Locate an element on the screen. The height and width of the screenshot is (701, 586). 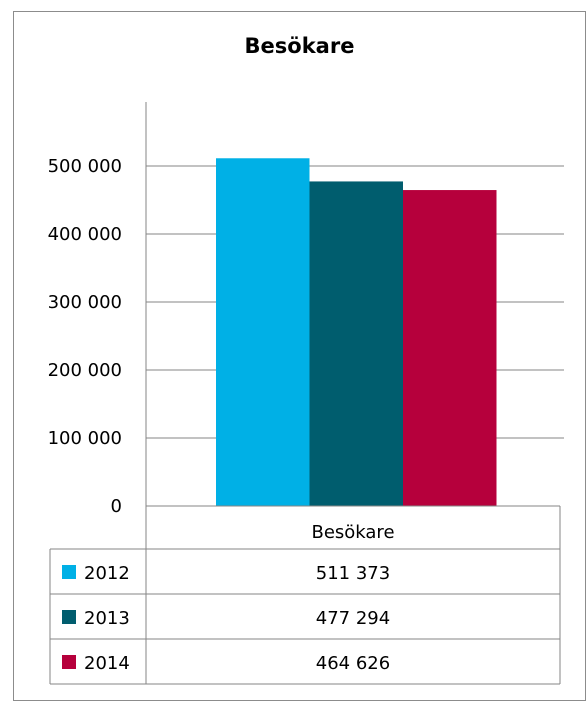
legend-label-2013: 2013 is located at coordinates (107, 618).